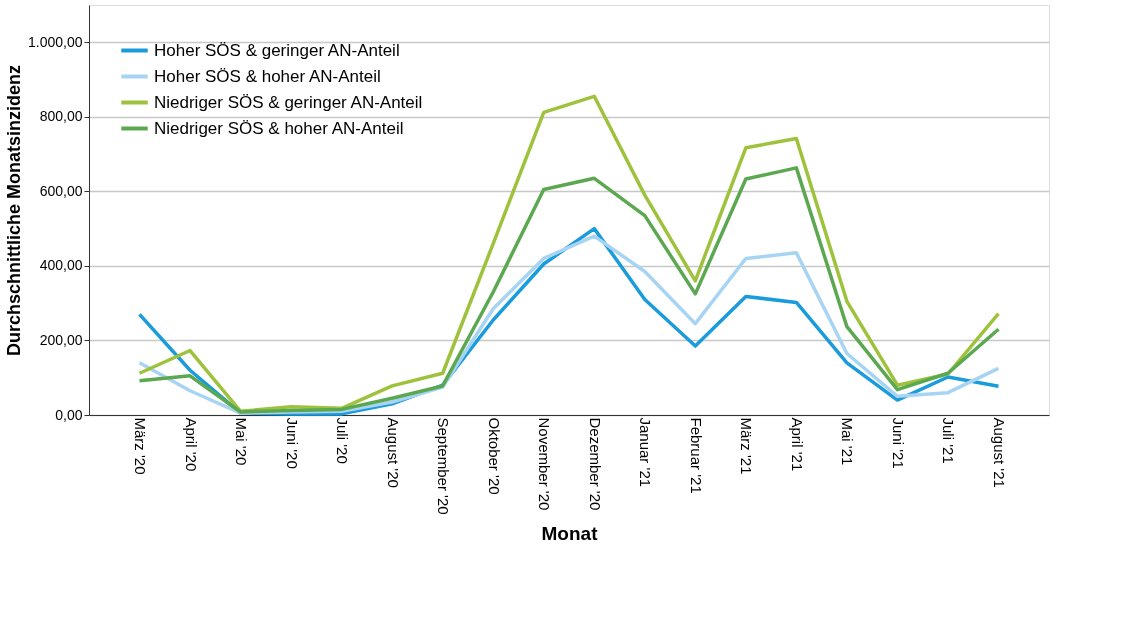 The image size is (1139, 643). Describe the element at coordinates (279, 128) in the screenshot. I see `legend-label: Niedriger SÖS & hoher AN-Anteil` at that location.